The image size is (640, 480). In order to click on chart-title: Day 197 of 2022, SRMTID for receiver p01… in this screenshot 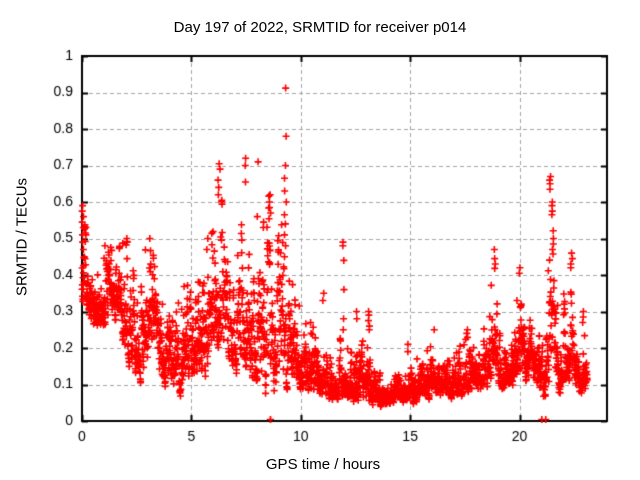, I will do `click(320, 27)`.